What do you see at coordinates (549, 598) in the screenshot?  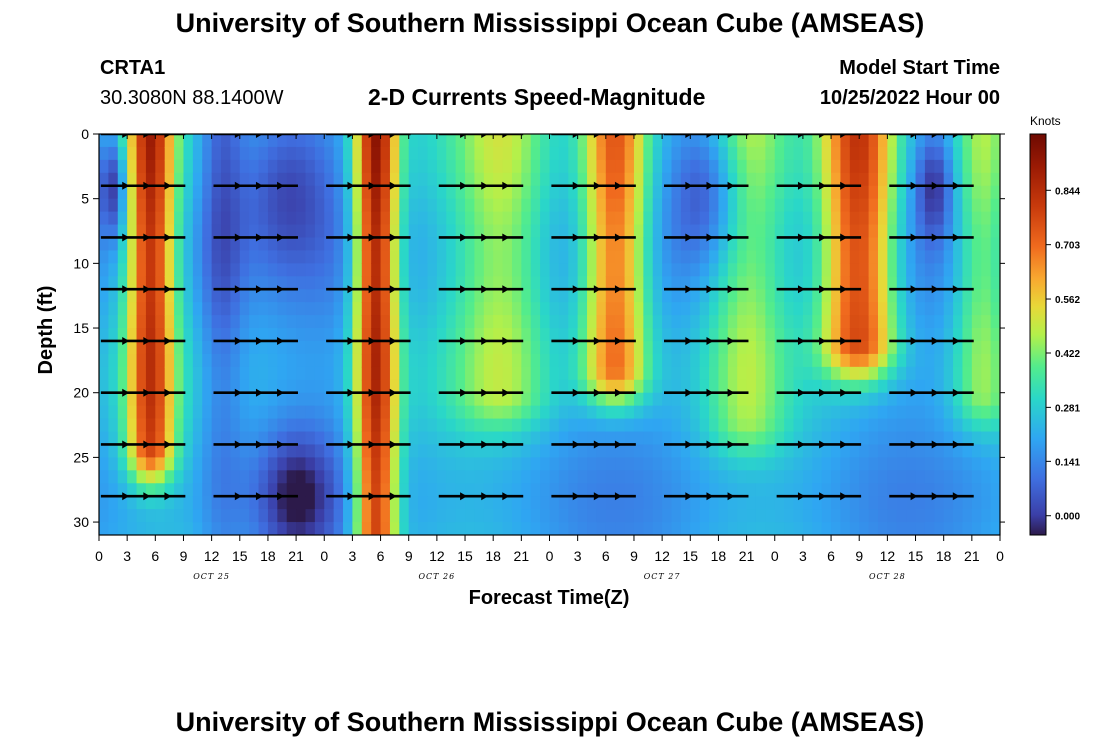 I see `x-axis-label: Forecast Time(Z)` at bounding box center [549, 598].